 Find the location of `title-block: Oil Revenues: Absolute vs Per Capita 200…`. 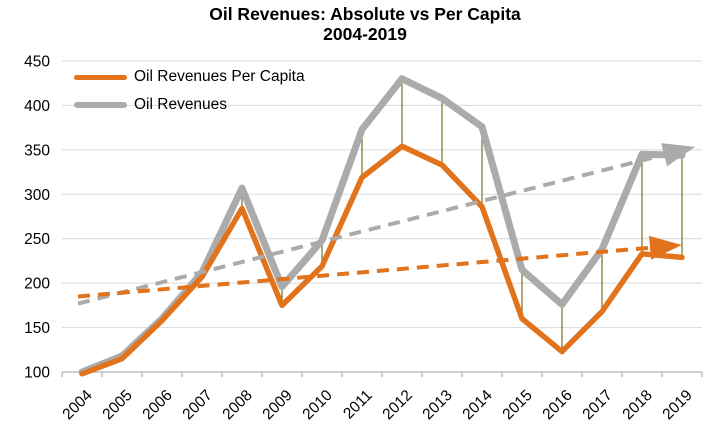

title-block: Oil Revenues: Absolute vs Per Capita 200… is located at coordinates (358, 24).